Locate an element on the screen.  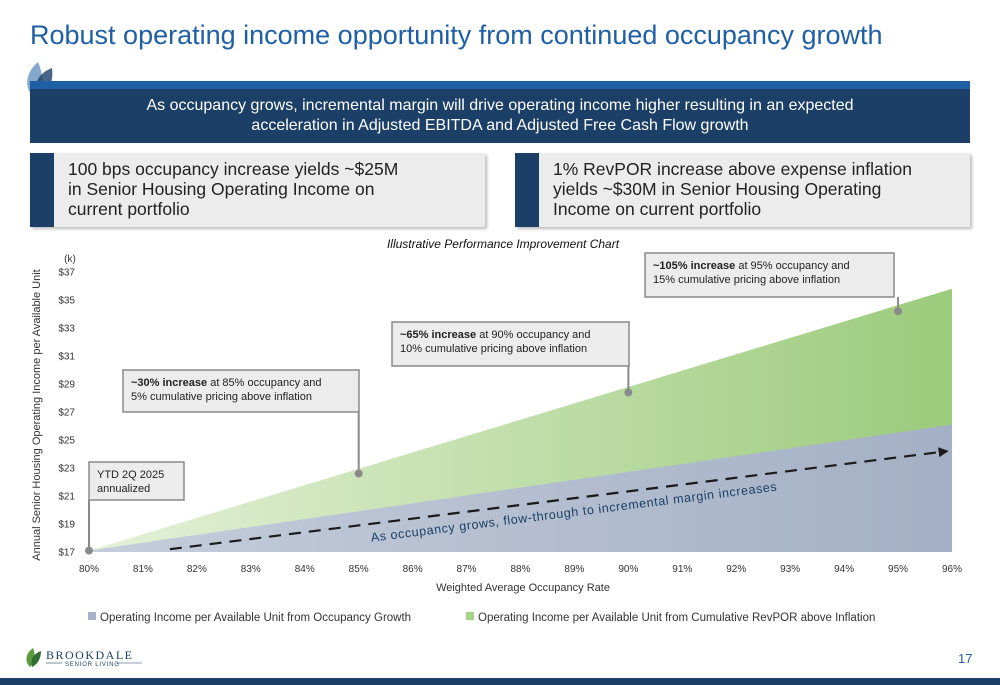
x-tick-label: 90% is located at coordinates (628, 569).